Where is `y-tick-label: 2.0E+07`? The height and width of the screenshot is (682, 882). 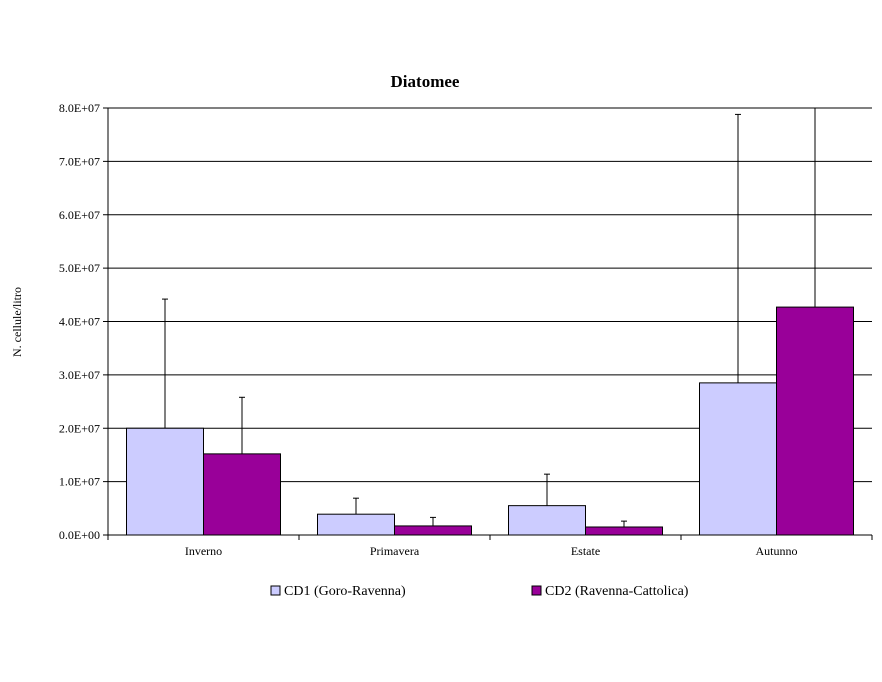 y-tick-label: 2.0E+07 is located at coordinates (79, 428).